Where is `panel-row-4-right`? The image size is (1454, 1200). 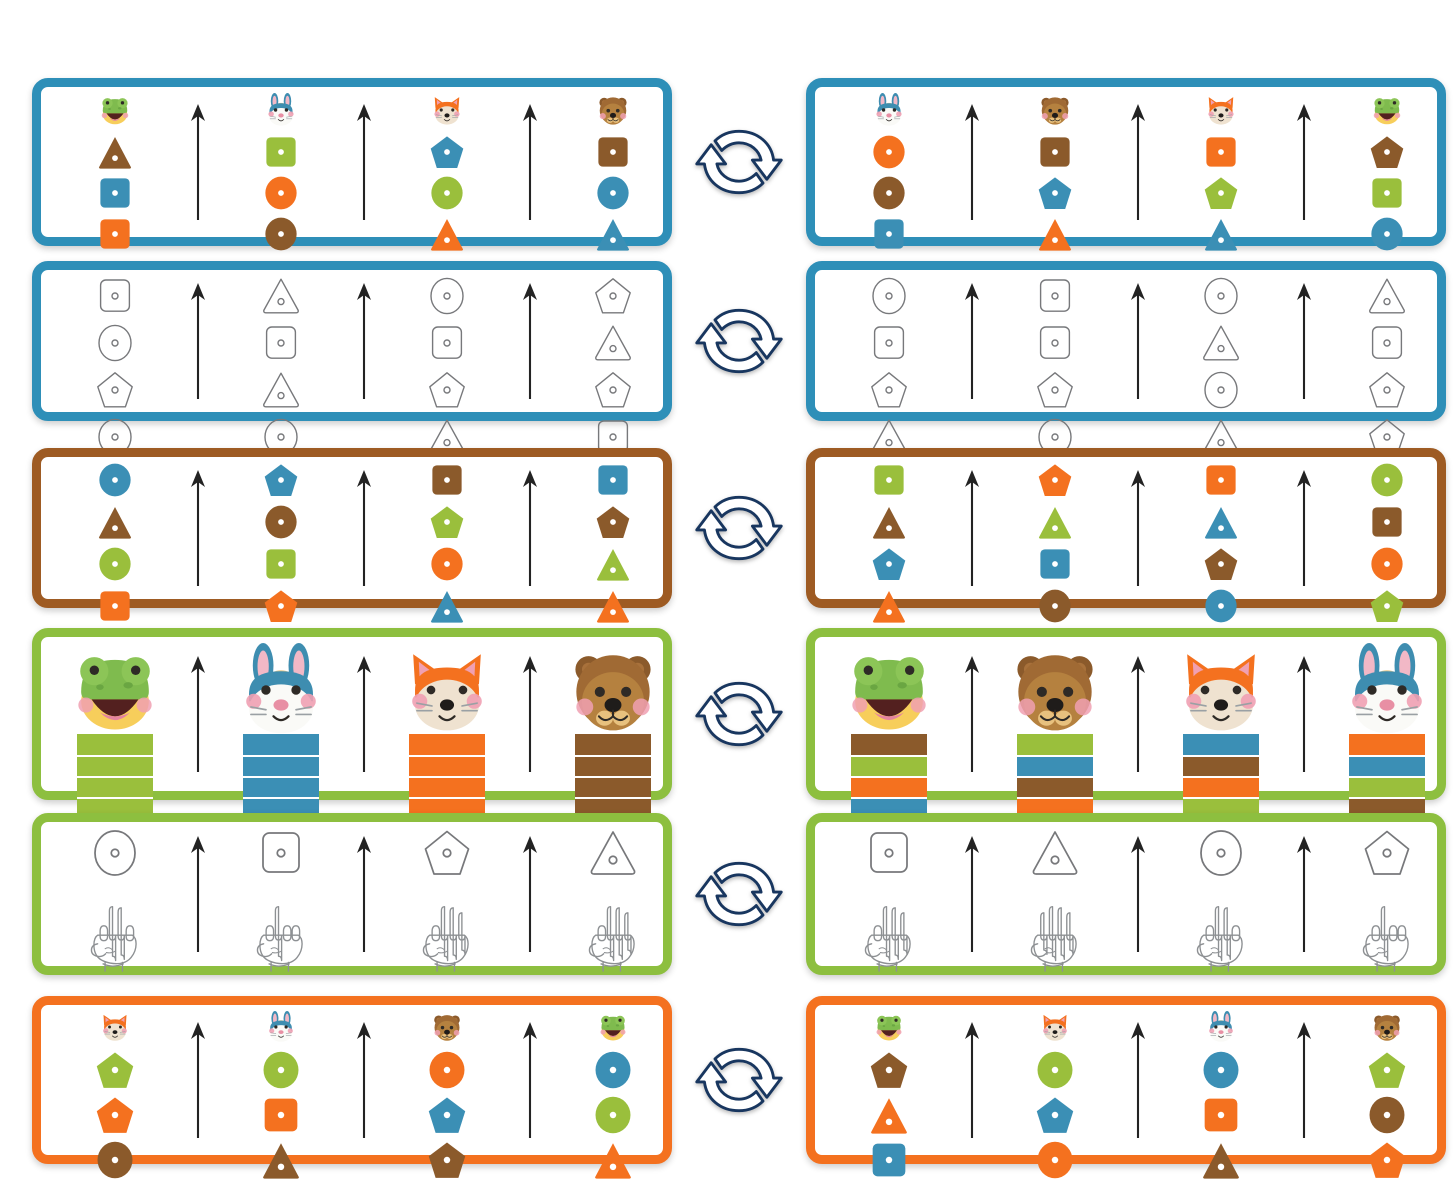 panel-row-4-right is located at coordinates (1126, 723).